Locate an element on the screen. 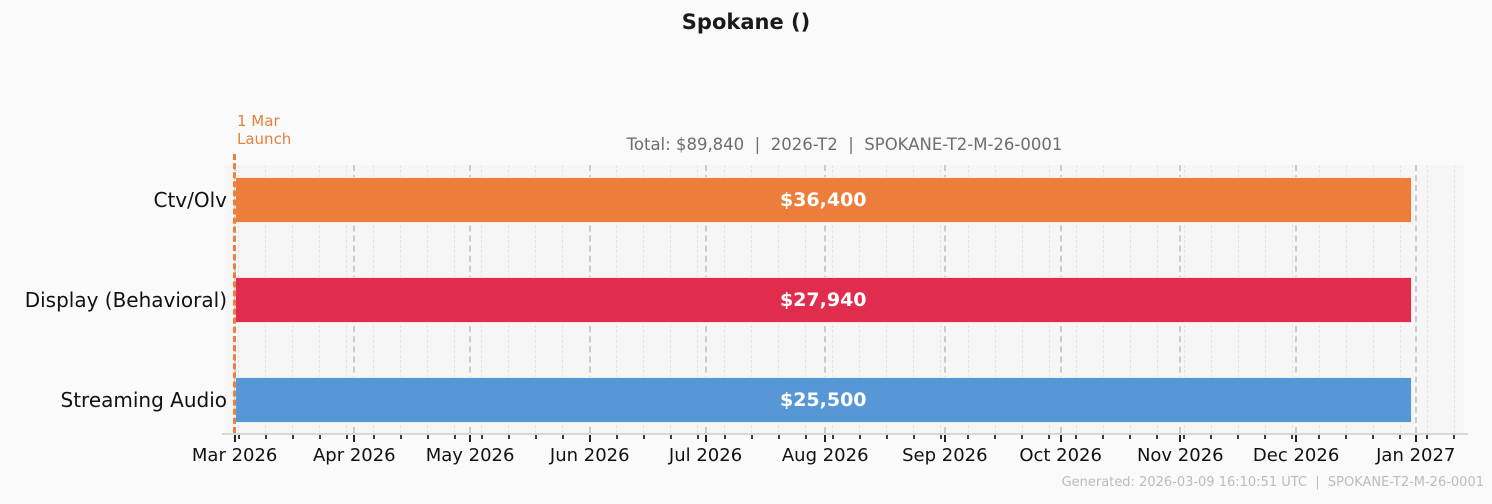  x-tick-label: Jan 2027 is located at coordinates (1416, 455).